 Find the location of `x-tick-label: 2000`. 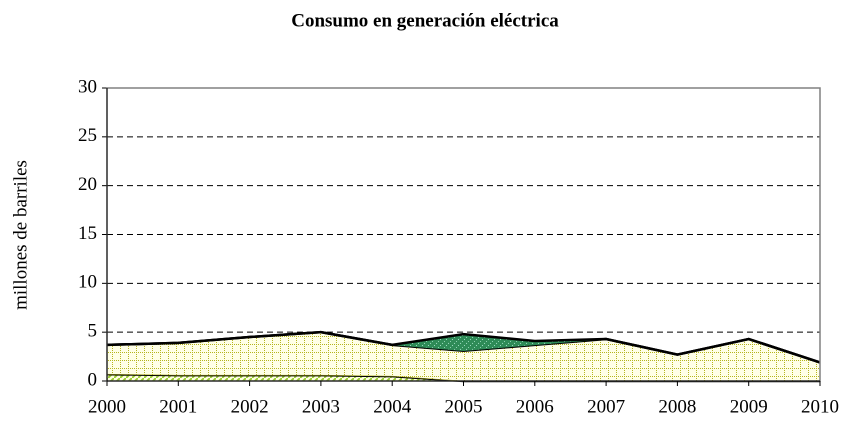

x-tick-label: 2000 is located at coordinates (107, 406).